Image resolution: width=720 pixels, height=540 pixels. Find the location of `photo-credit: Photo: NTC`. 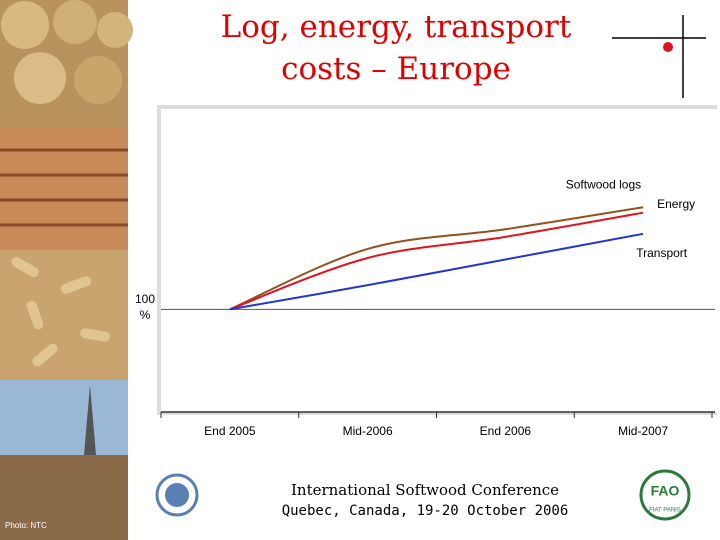

photo-credit: Photo: NTC is located at coordinates (26, 525).